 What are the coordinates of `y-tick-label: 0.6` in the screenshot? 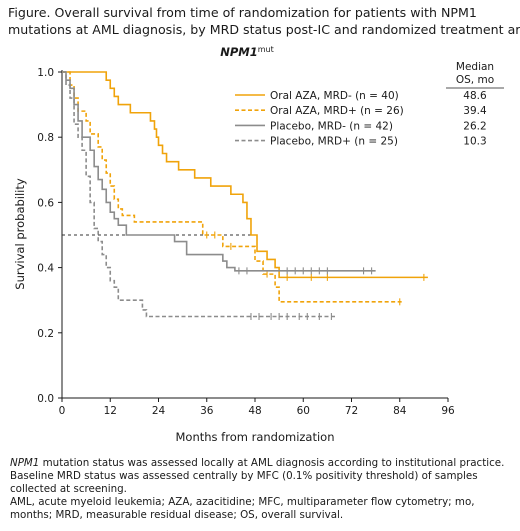 It's located at (45, 203).